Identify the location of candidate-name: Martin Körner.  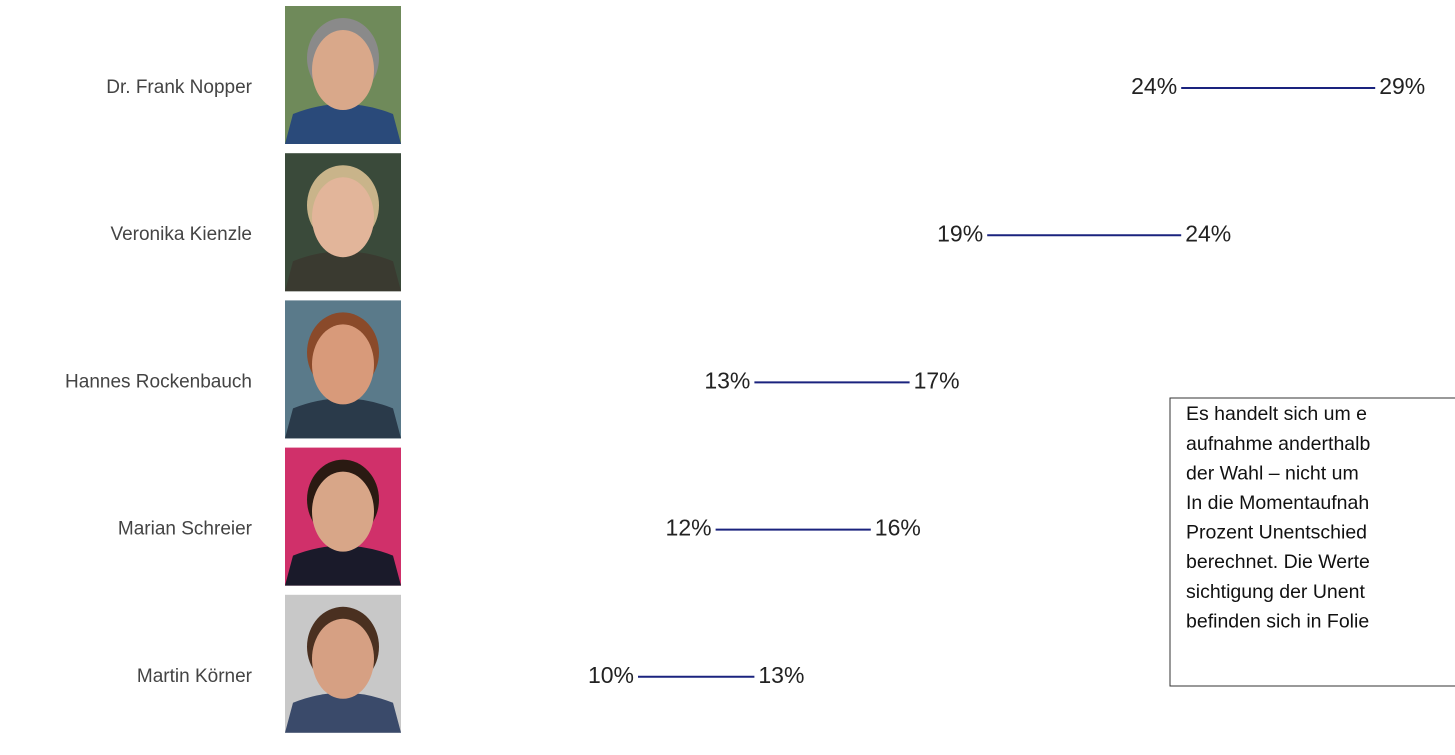
(195, 676).